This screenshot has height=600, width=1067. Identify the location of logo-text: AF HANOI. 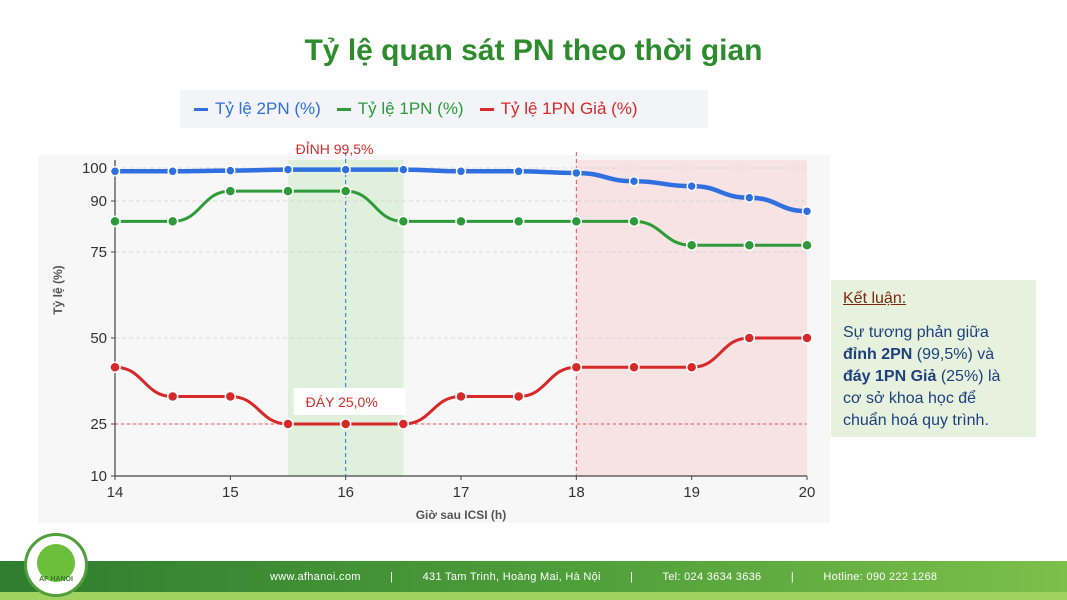
(56, 579).